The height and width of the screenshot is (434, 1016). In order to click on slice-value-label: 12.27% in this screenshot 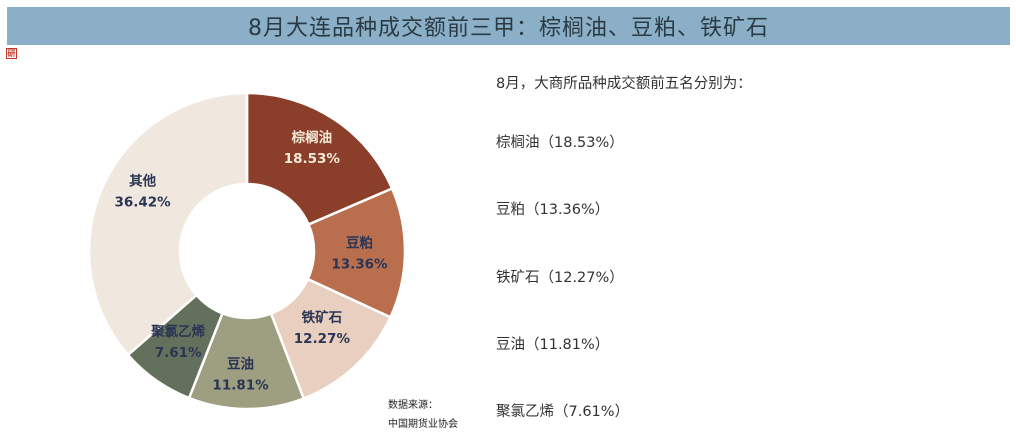, I will do `click(322, 339)`.